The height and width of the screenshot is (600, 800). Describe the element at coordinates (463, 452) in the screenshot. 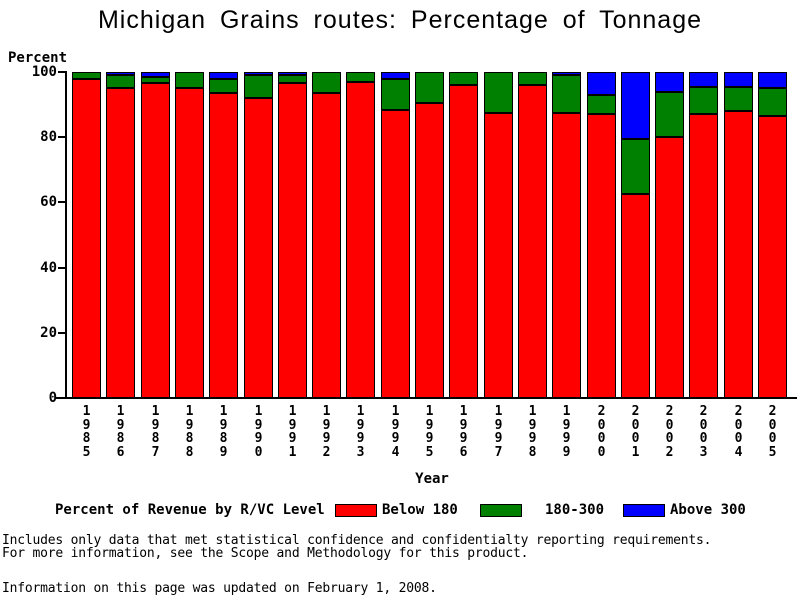

I see `x-label-digit: 6` at that location.